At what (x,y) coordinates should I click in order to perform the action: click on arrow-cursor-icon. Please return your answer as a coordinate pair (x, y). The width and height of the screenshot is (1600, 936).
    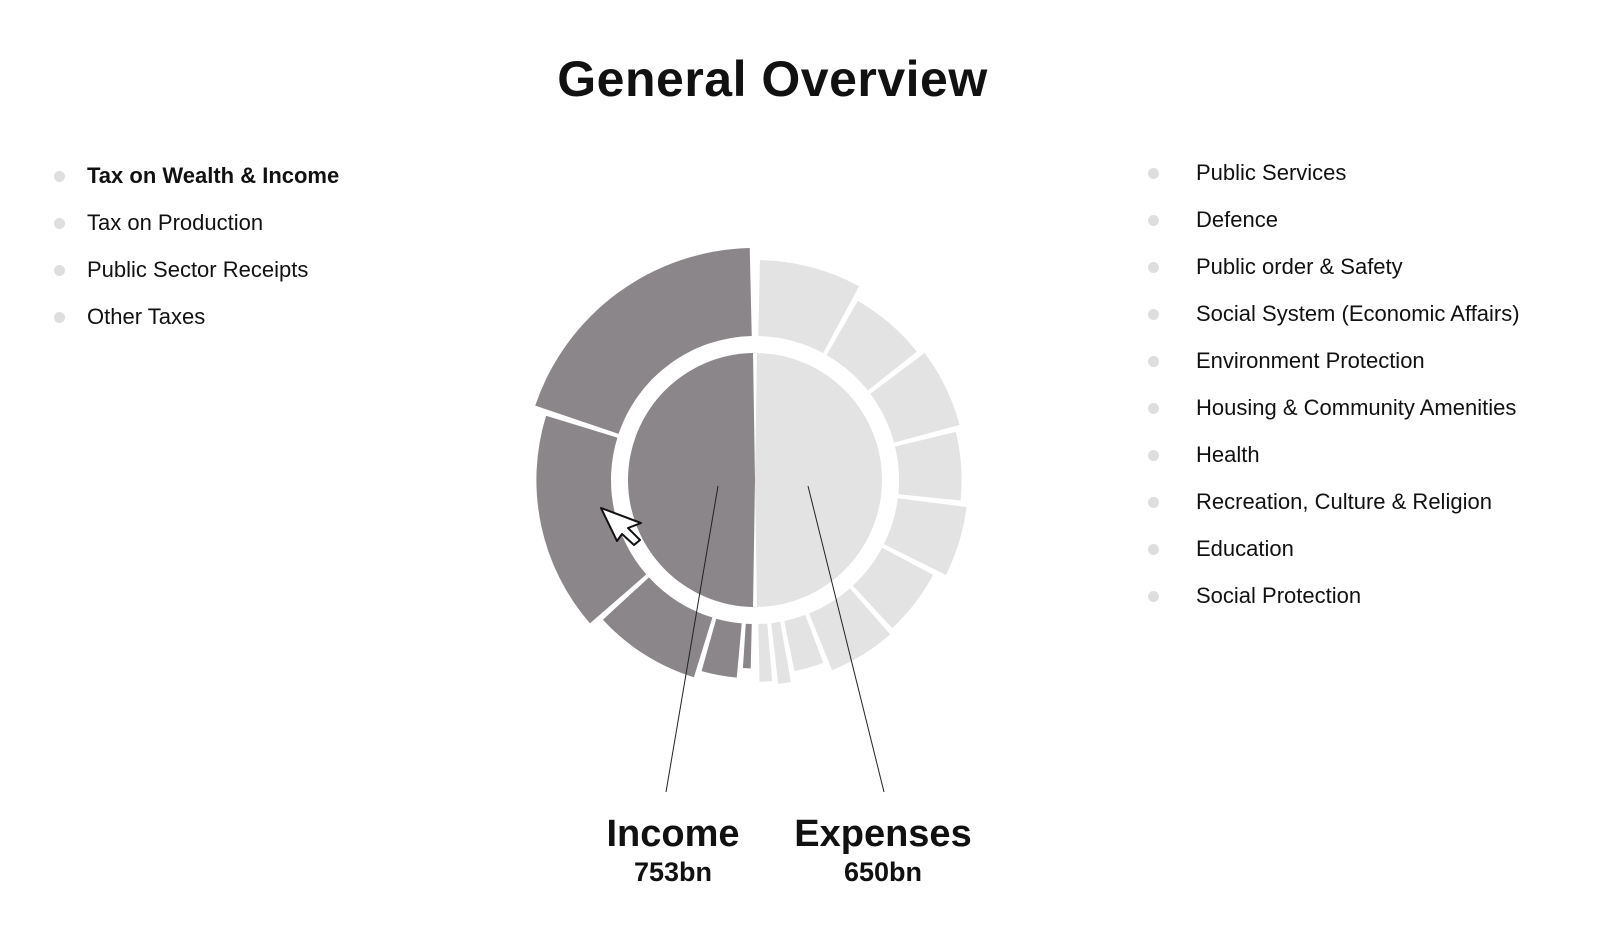
    Looking at the image, I should click on (621, 526).